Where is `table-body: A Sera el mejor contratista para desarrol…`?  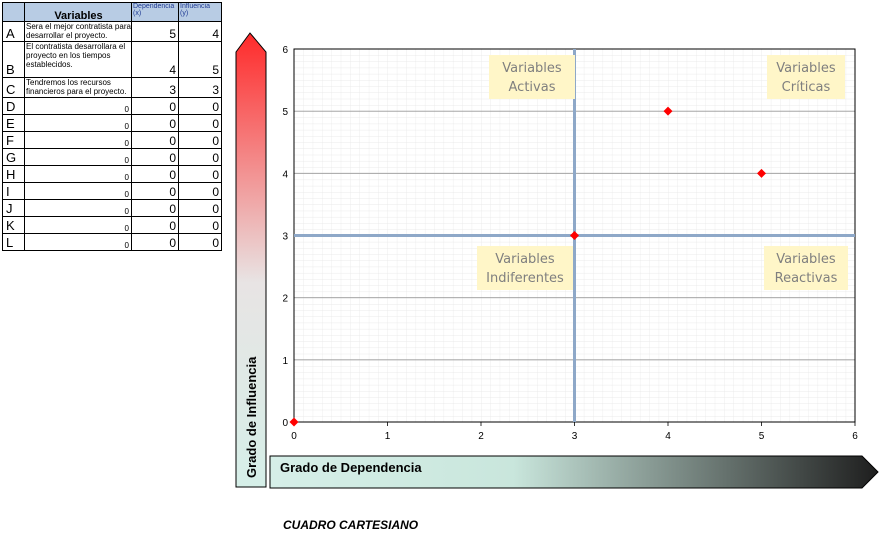 table-body: A Sera el mejor contratista para desarrol… is located at coordinates (112, 136).